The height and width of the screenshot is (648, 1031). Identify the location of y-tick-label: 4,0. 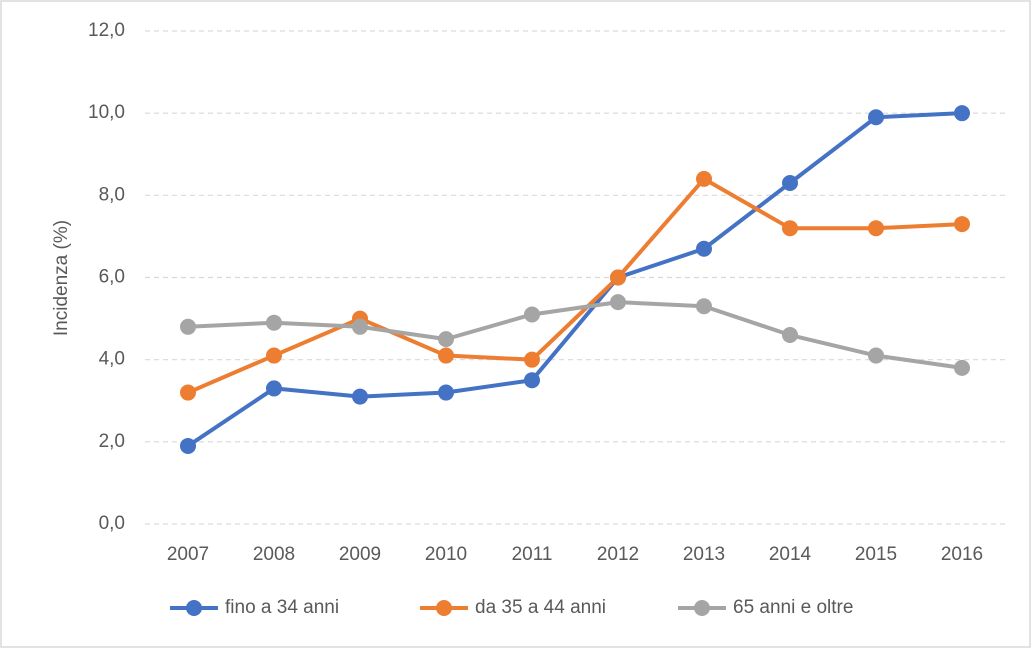
(112, 359).